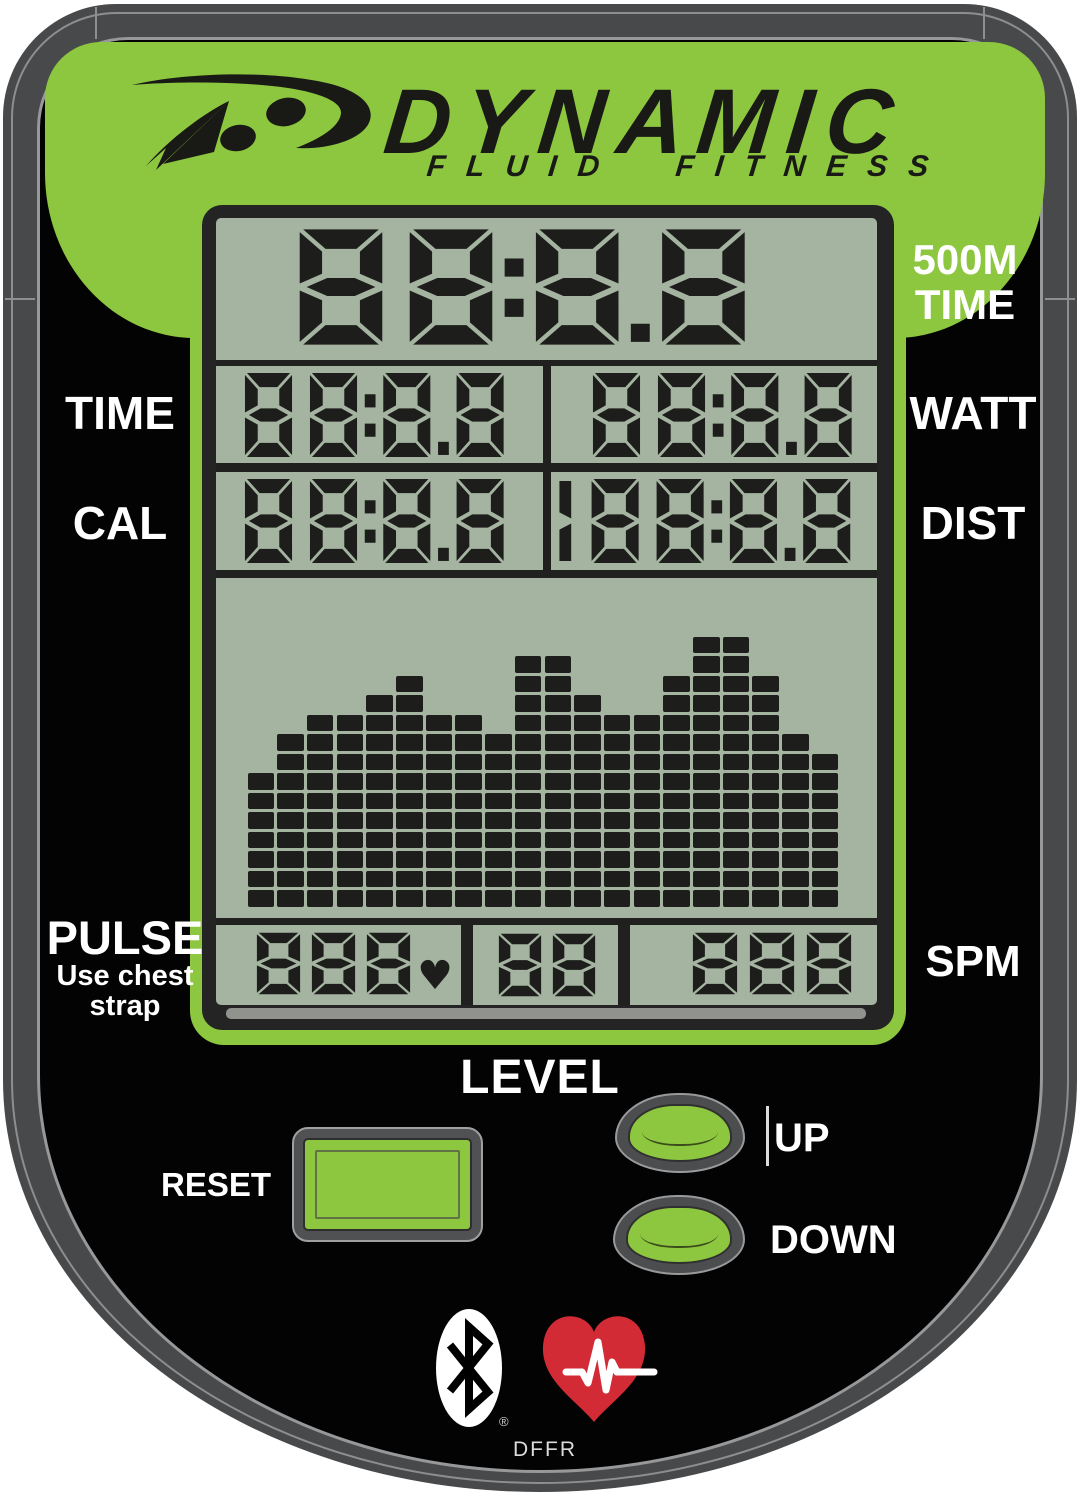 The height and width of the screenshot is (1496, 1080). Describe the element at coordinates (722, 415) in the screenshot. I see `watt-display` at that location.